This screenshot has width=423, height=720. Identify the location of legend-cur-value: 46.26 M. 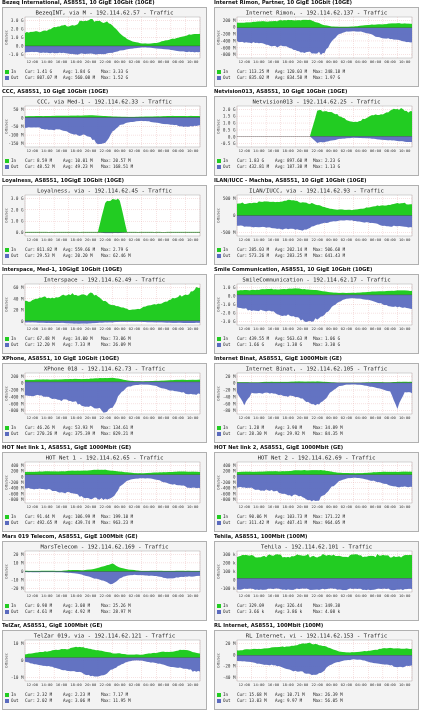
(46, 427).